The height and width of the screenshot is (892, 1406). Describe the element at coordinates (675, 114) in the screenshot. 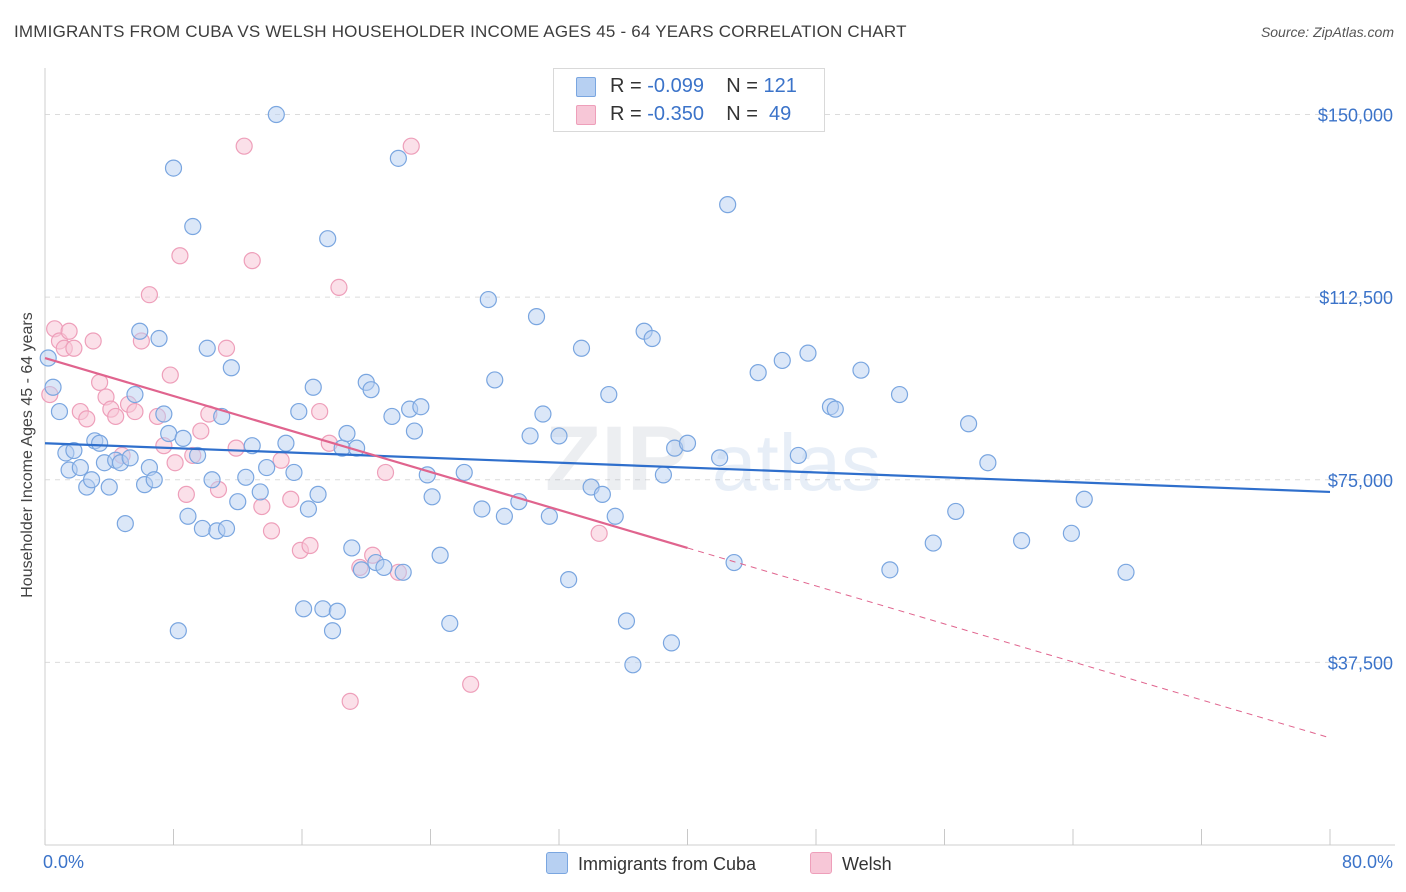

I see `legend-r-value: -0.350` at that location.